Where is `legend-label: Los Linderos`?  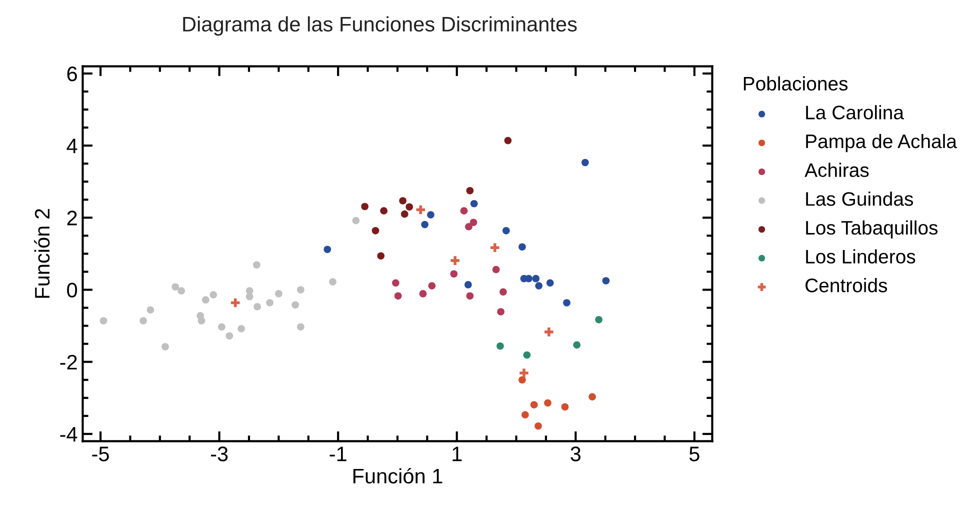
legend-label: Los Linderos is located at coordinates (861, 256).